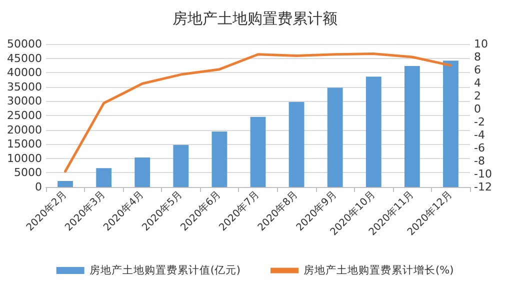 The width and height of the screenshot is (510, 291). I want to click on legend-label: 房地产土地购置费累计值(亿元), so click(165, 270).